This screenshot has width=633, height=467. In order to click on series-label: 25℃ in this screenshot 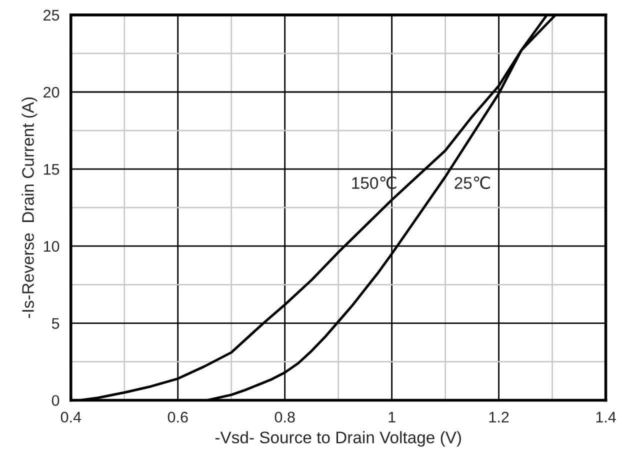, I will do `click(472, 183)`.